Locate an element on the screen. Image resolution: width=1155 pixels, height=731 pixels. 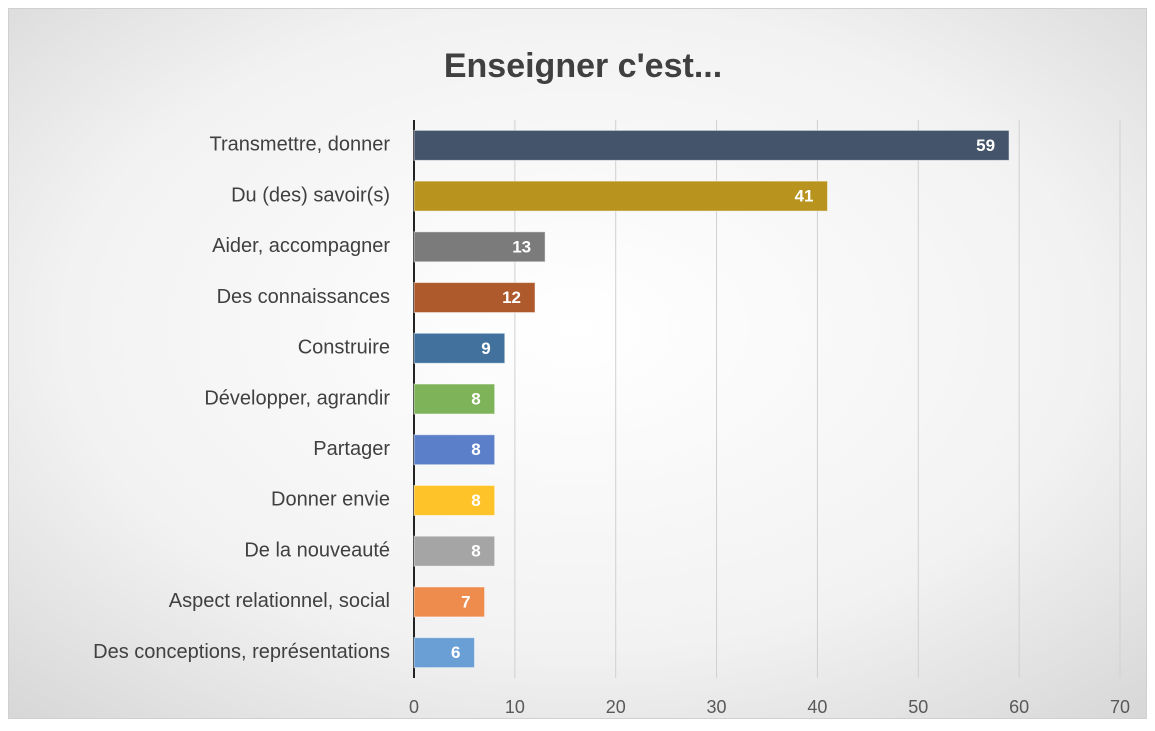
y-tick-label: Aider, accompagner is located at coordinates (301, 246).